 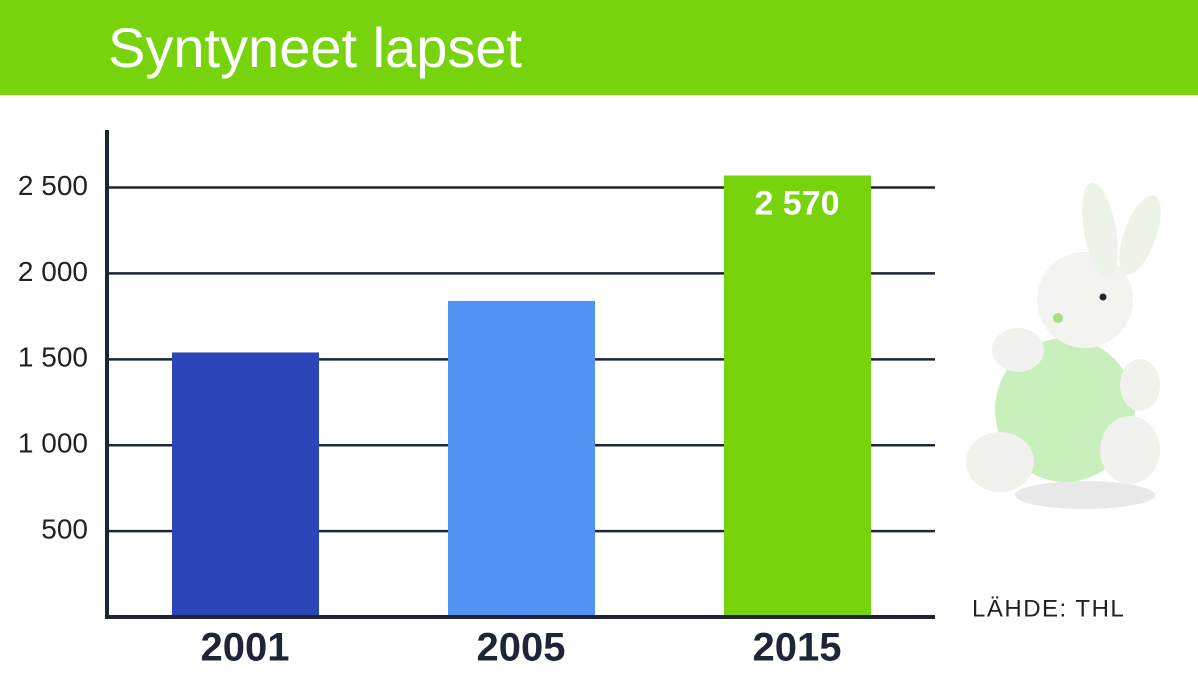 What do you see at coordinates (1048, 608) in the screenshot?
I see `source: LÄHDE: THL` at bounding box center [1048, 608].